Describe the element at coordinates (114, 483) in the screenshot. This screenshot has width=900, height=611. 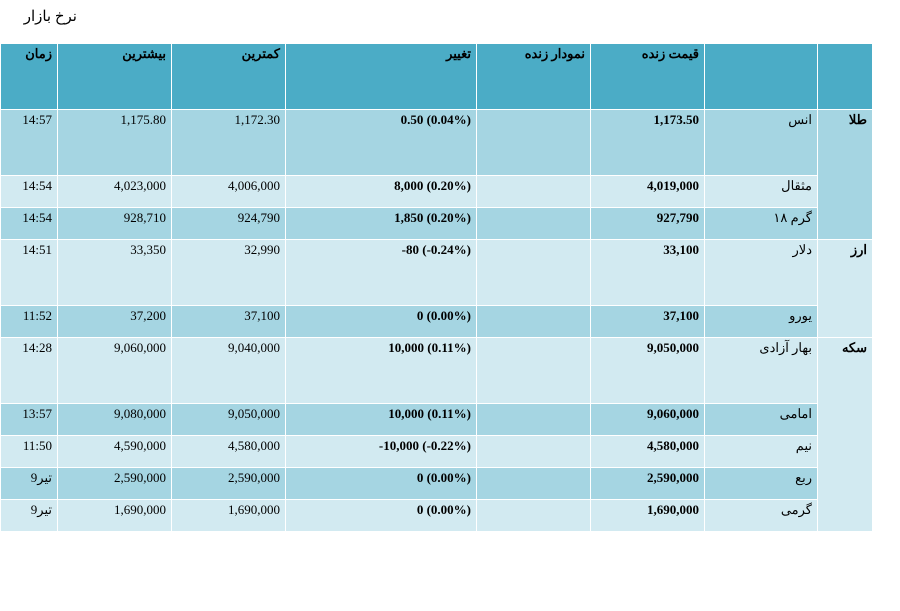
I see `row-high: 2,590,000` at that location.